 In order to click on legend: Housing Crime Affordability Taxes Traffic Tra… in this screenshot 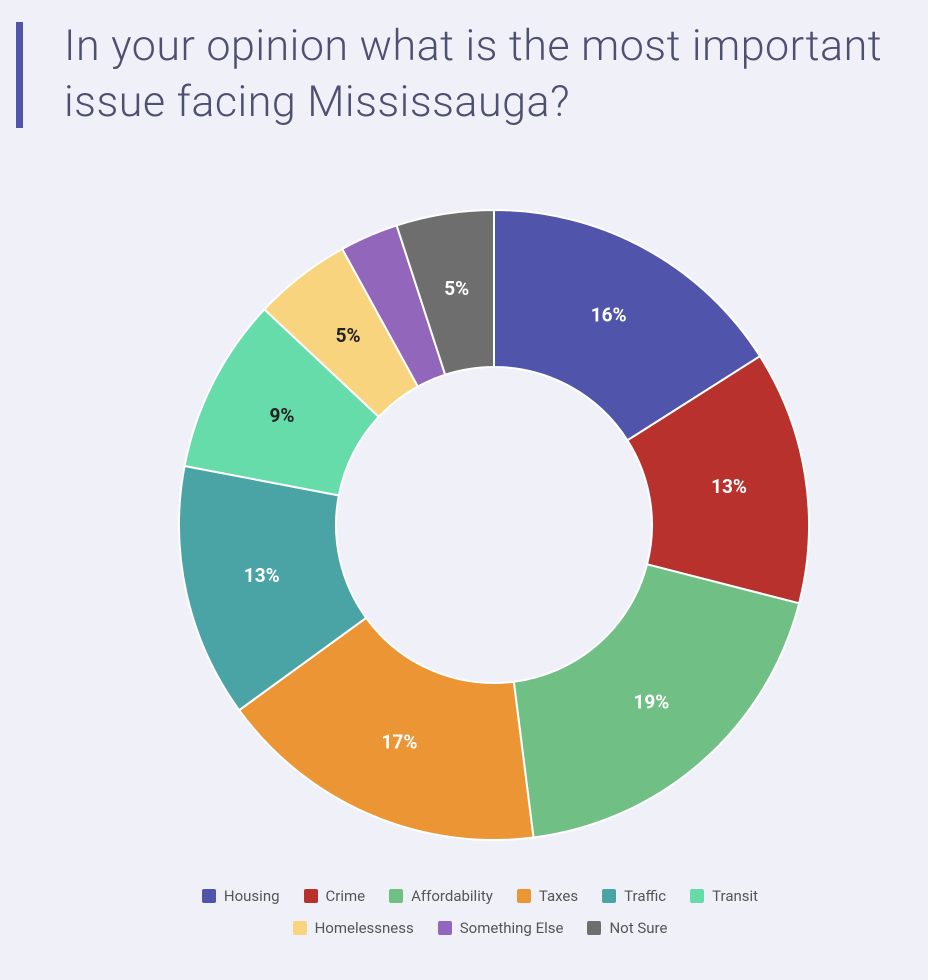, I will do `click(480, 912)`.